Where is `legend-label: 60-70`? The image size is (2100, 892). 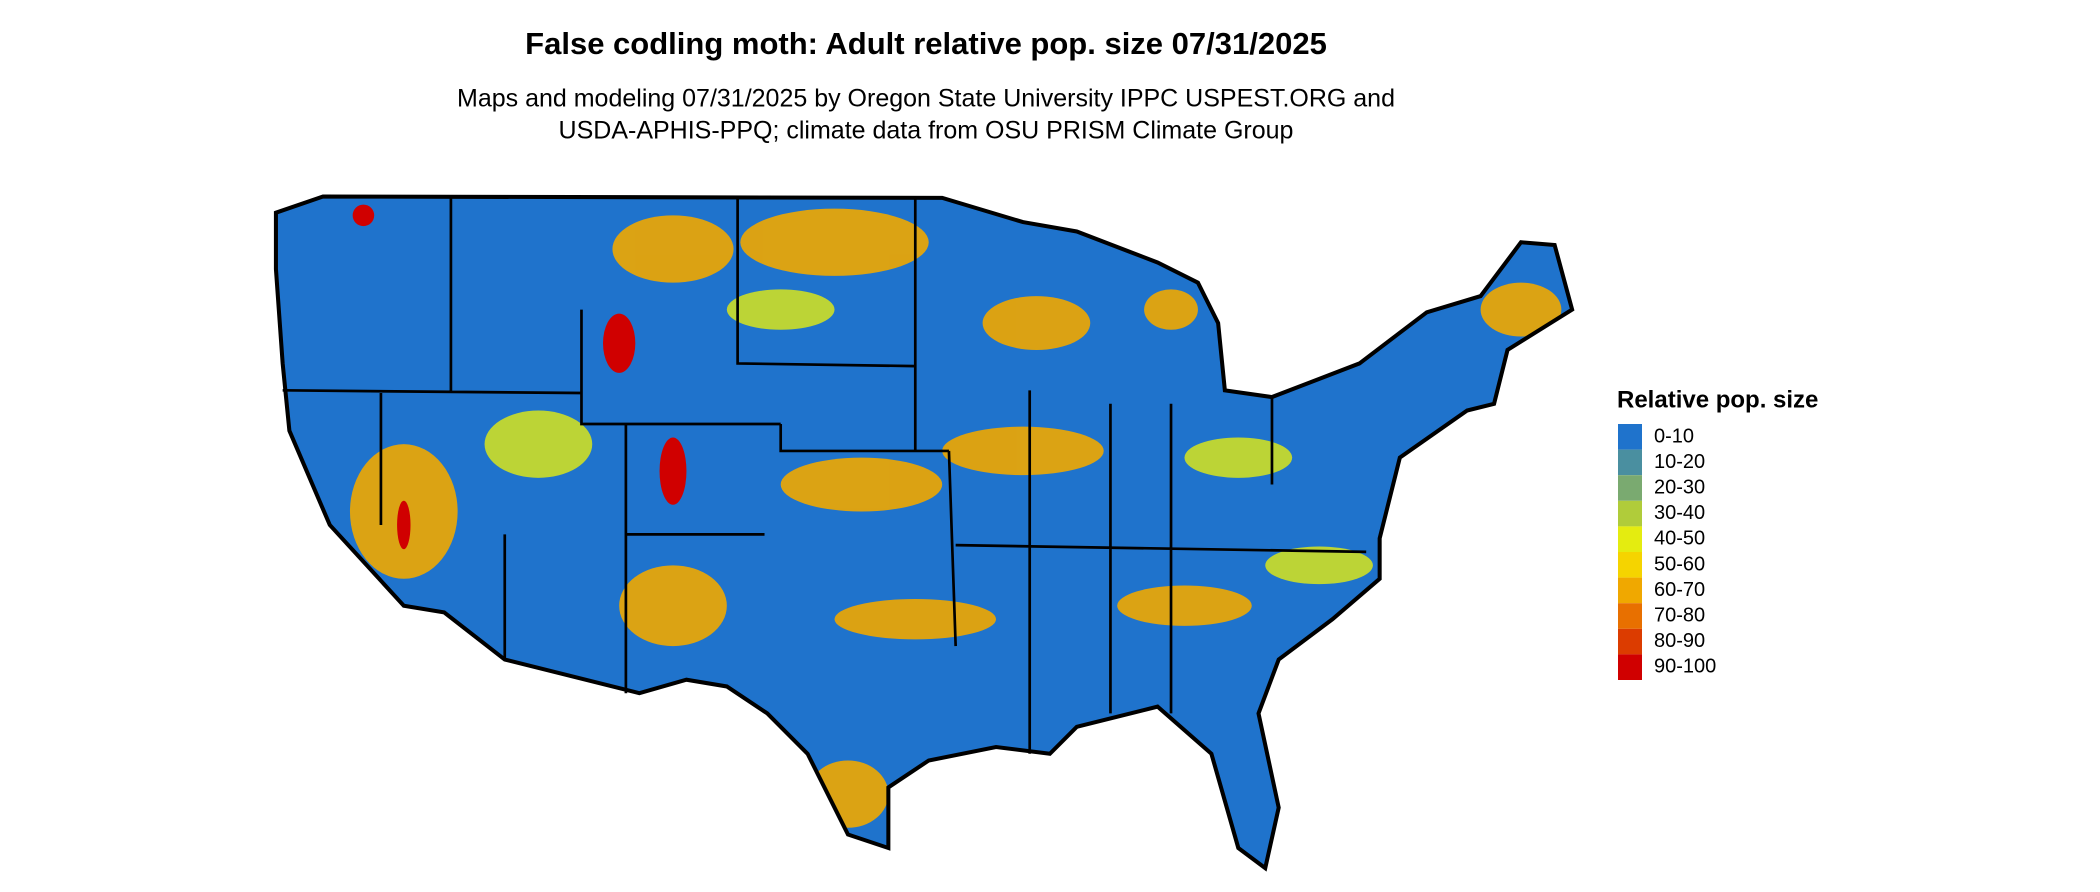 legend-label: 60-70 is located at coordinates (1679, 590).